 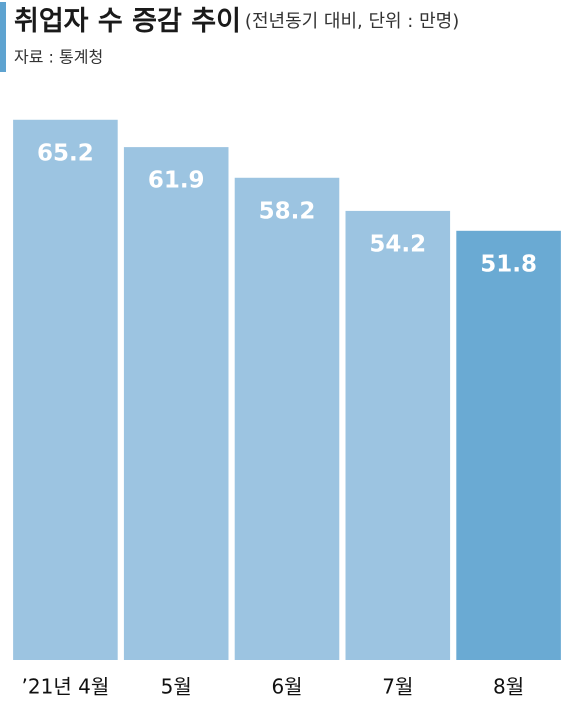 I want to click on accent-bar, so click(x=3, y=37).